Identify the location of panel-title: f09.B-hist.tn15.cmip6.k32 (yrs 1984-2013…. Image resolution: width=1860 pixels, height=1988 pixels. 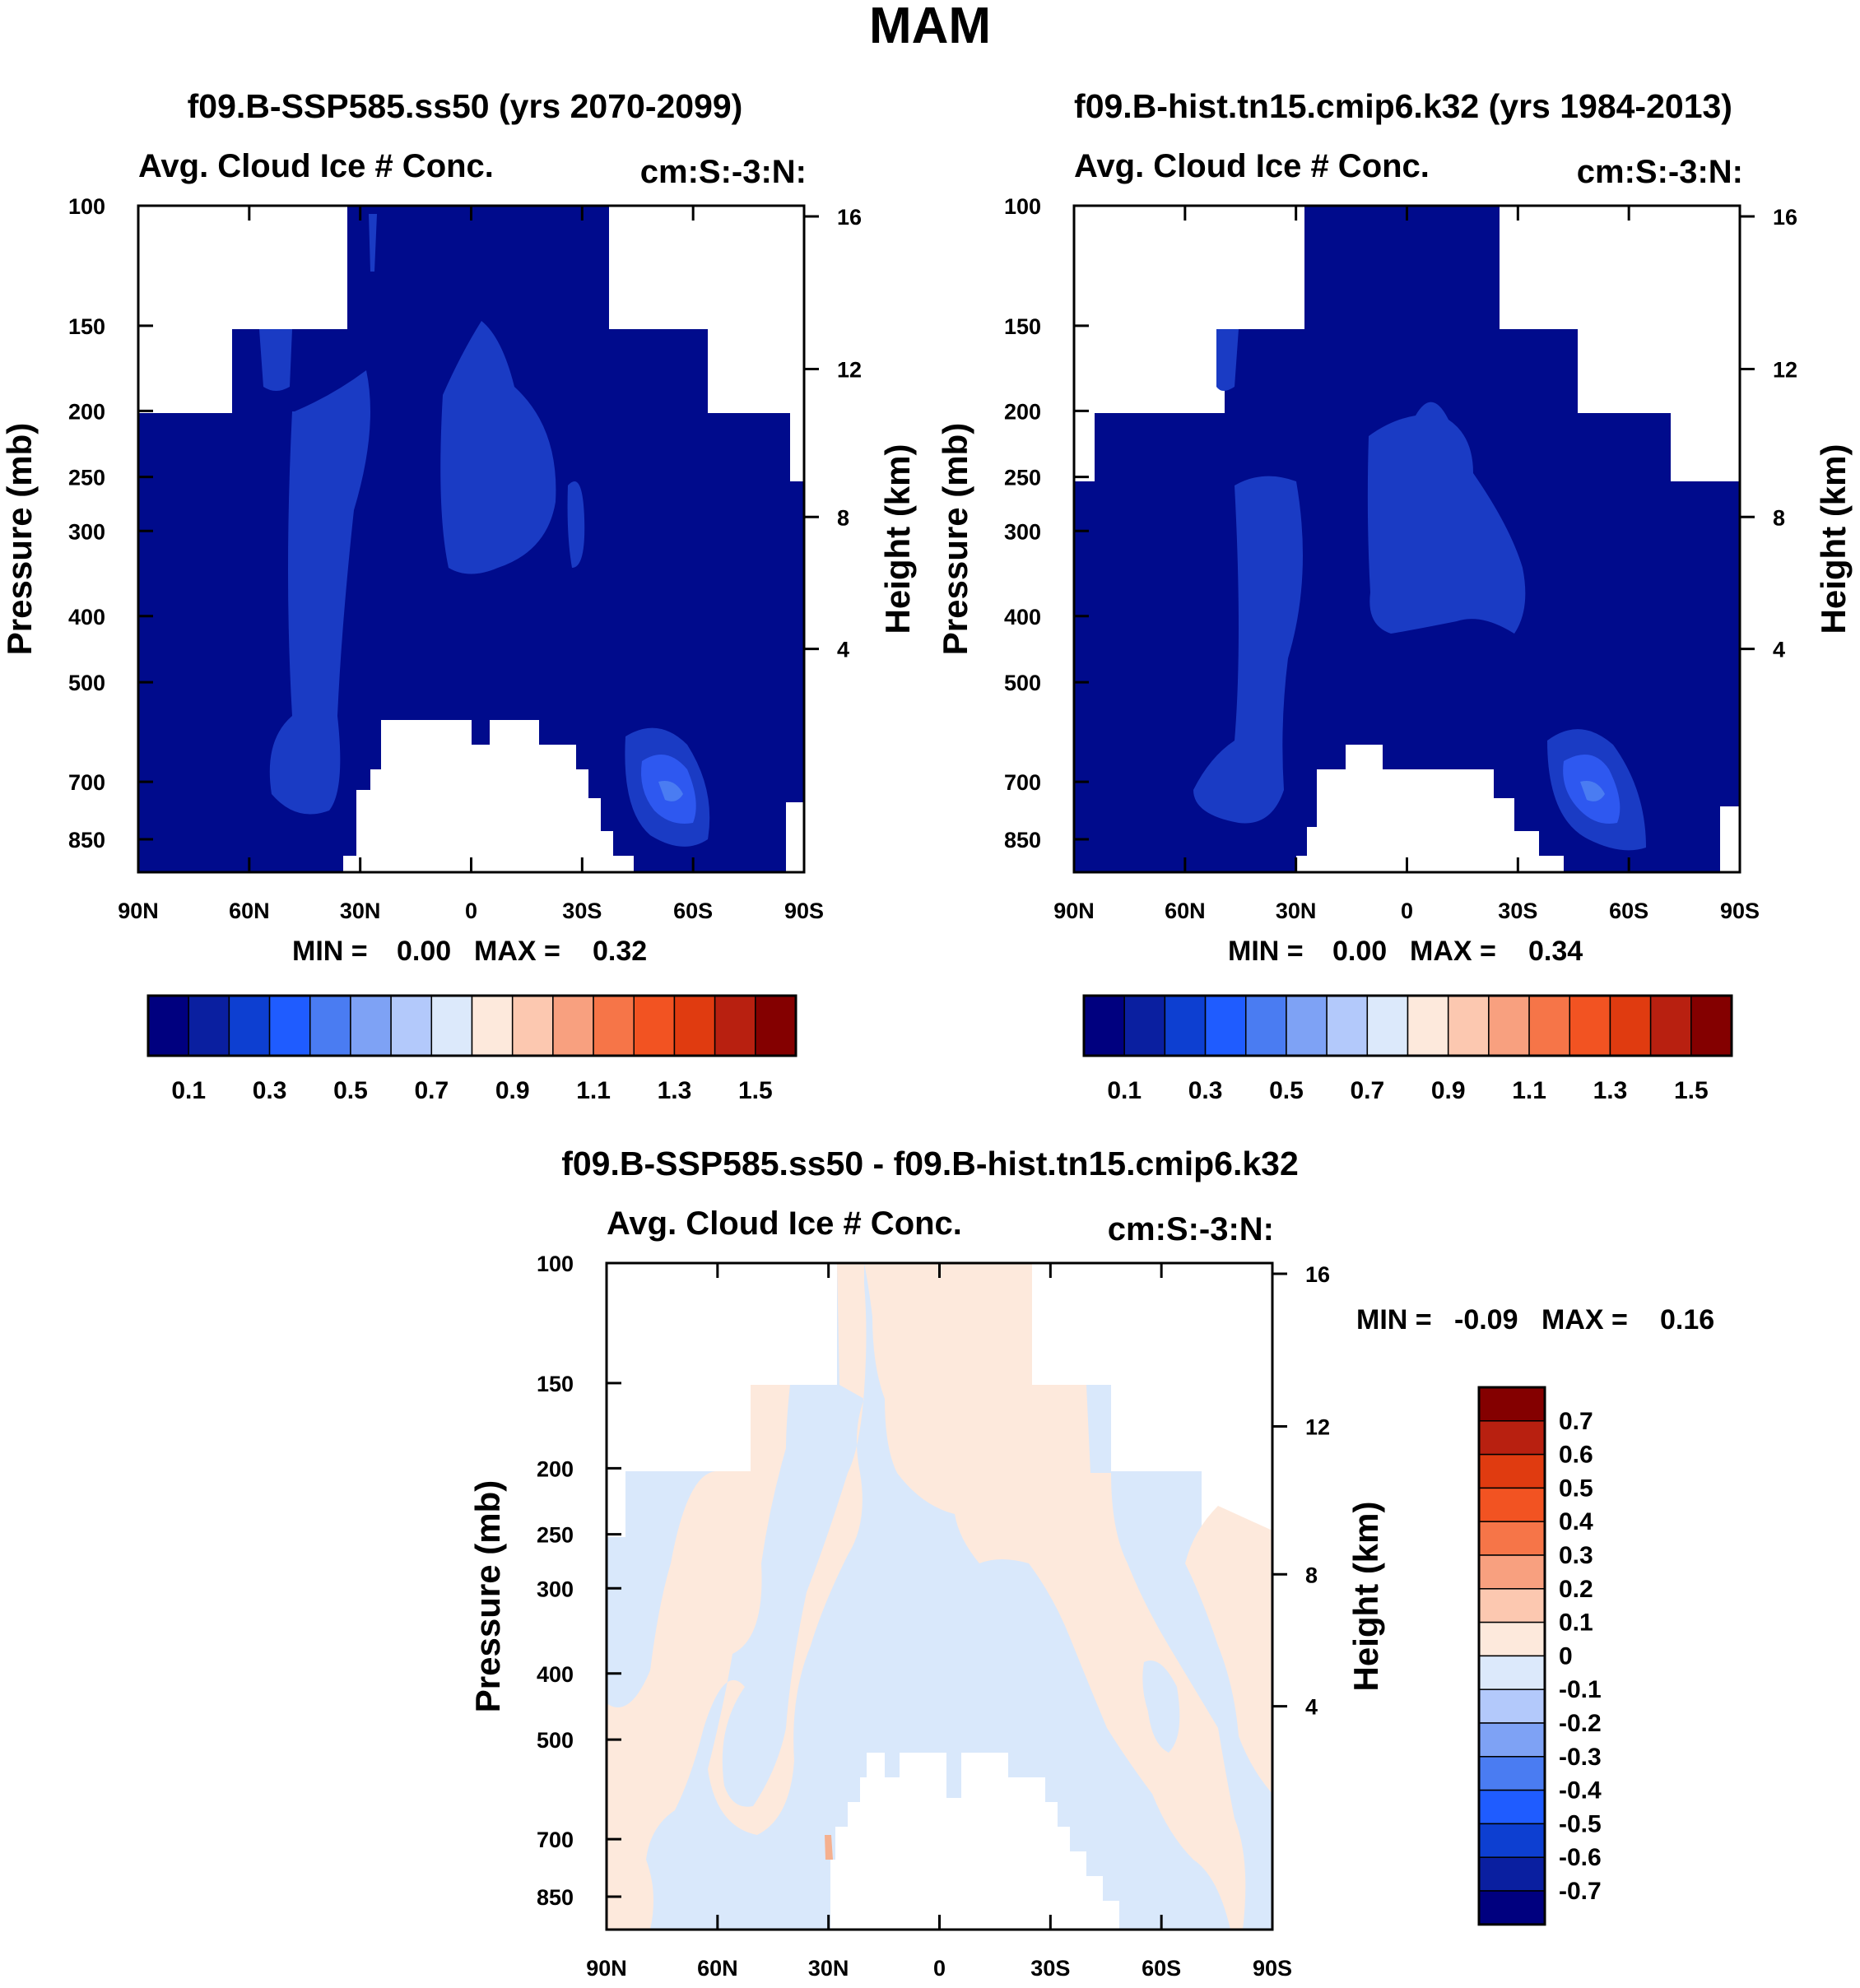
(1403, 106).